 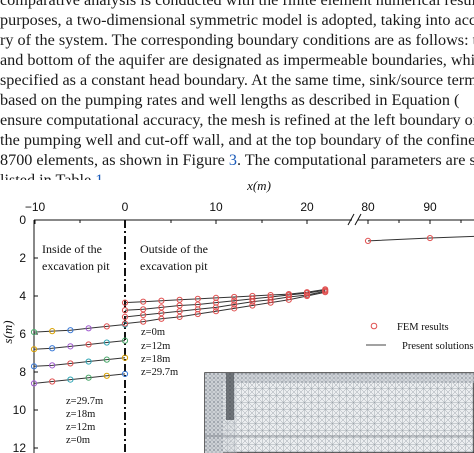 What do you see at coordinates (99, 175) in the screenshot?
I see `table-link: 1` at bounding box center [99, 175].